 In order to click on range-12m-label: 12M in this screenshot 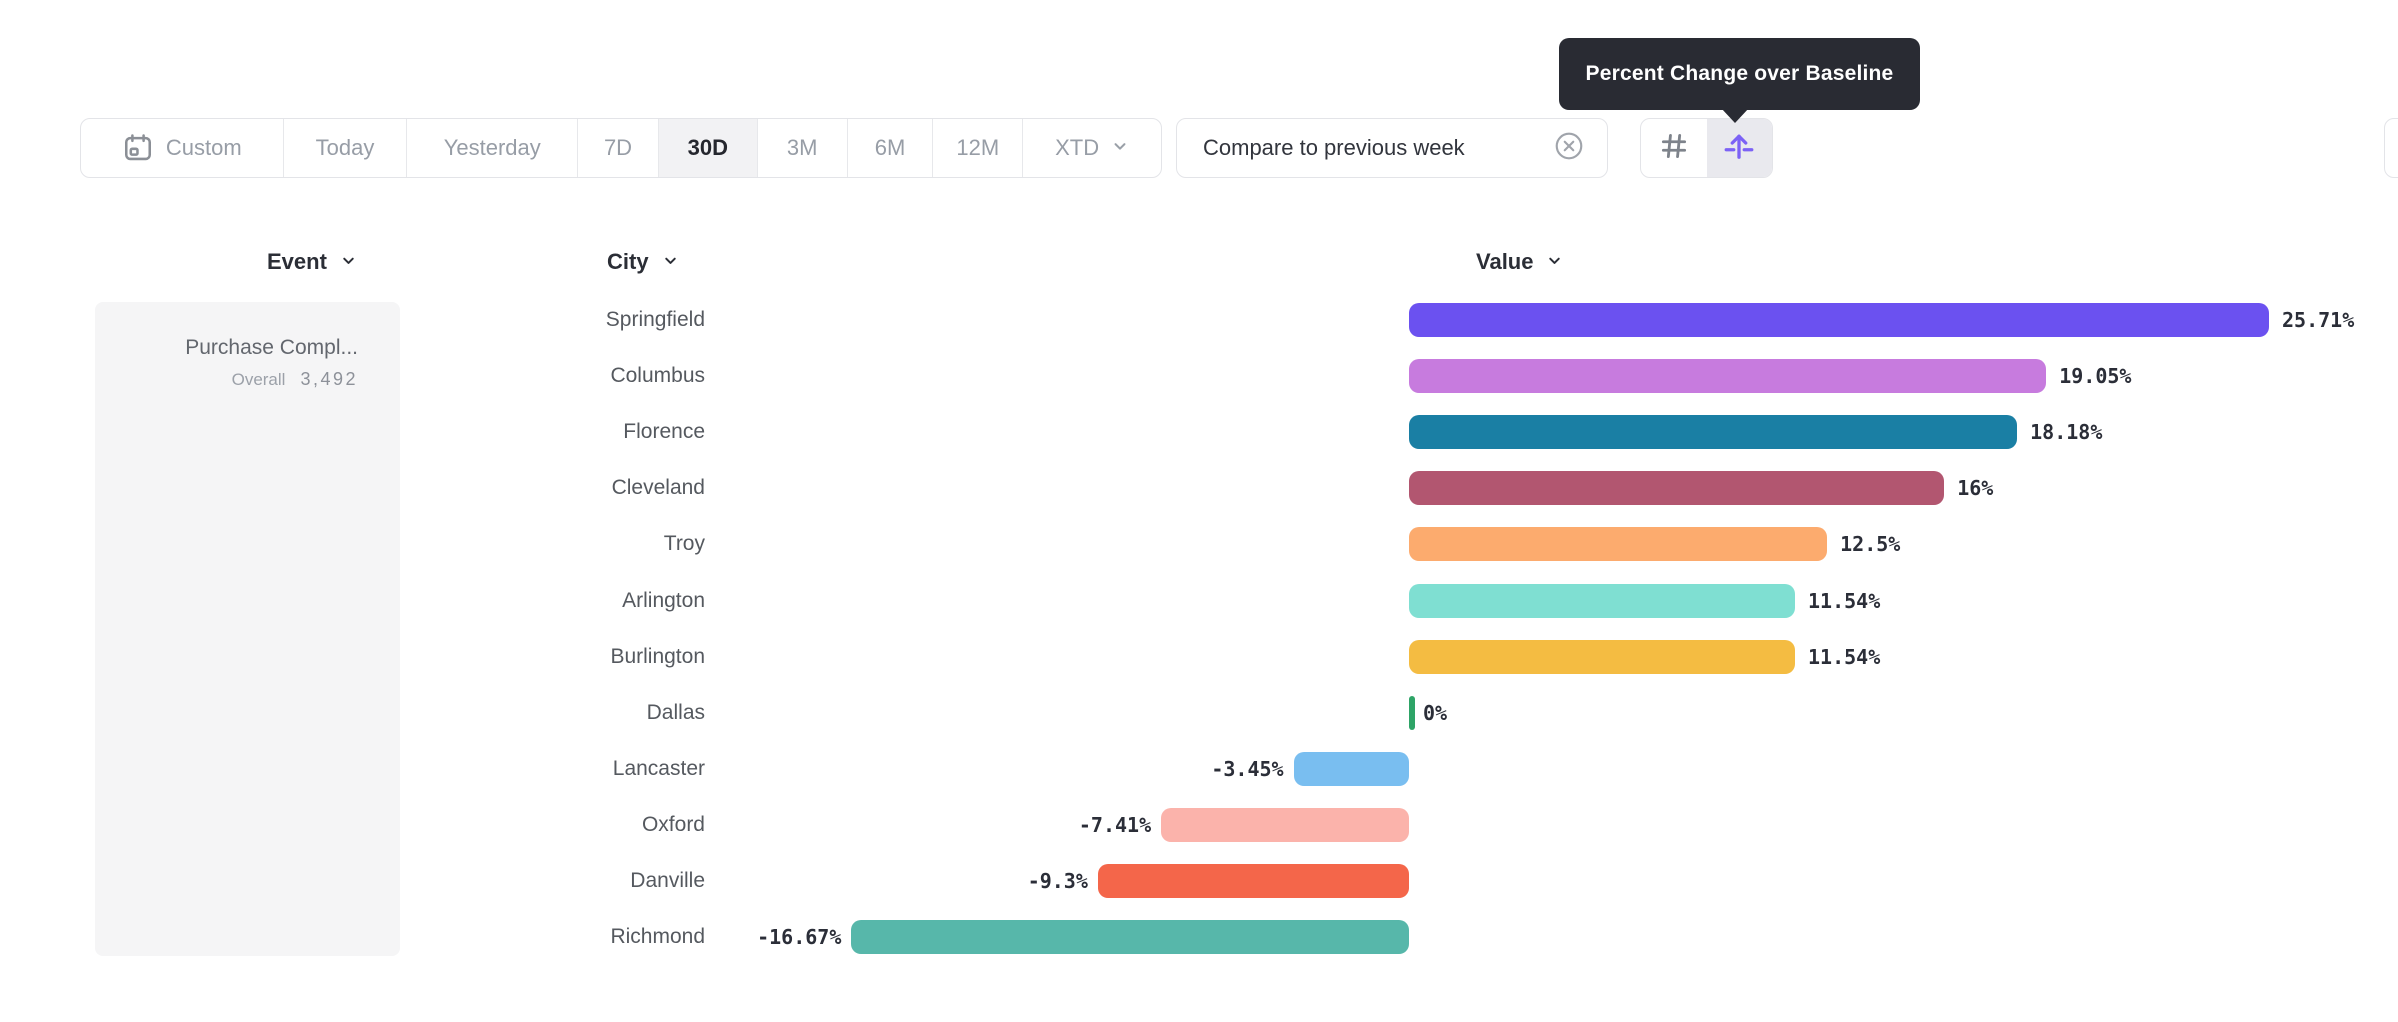, I will do `click(978, 147)`.